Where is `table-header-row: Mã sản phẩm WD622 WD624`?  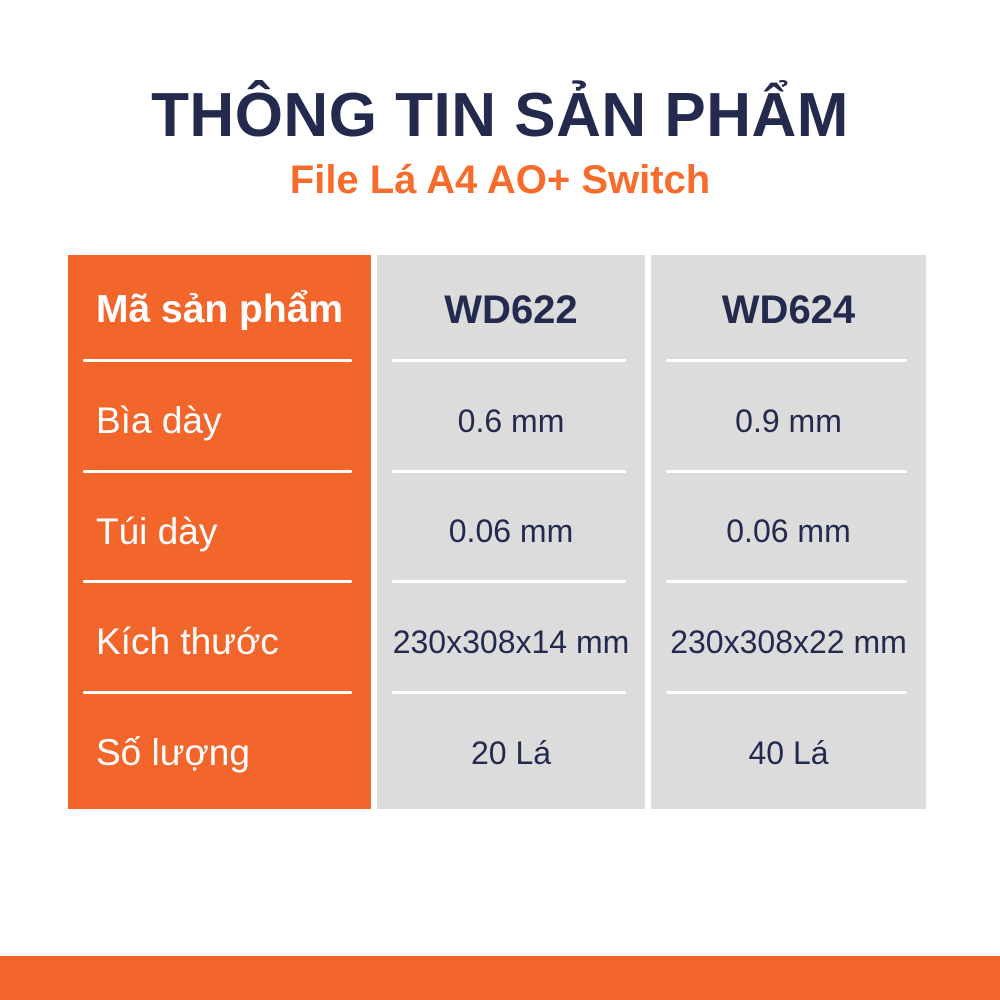
table-header-row: Mã sản phẩm WD622 WD624 is located at coordinates (497, 310).